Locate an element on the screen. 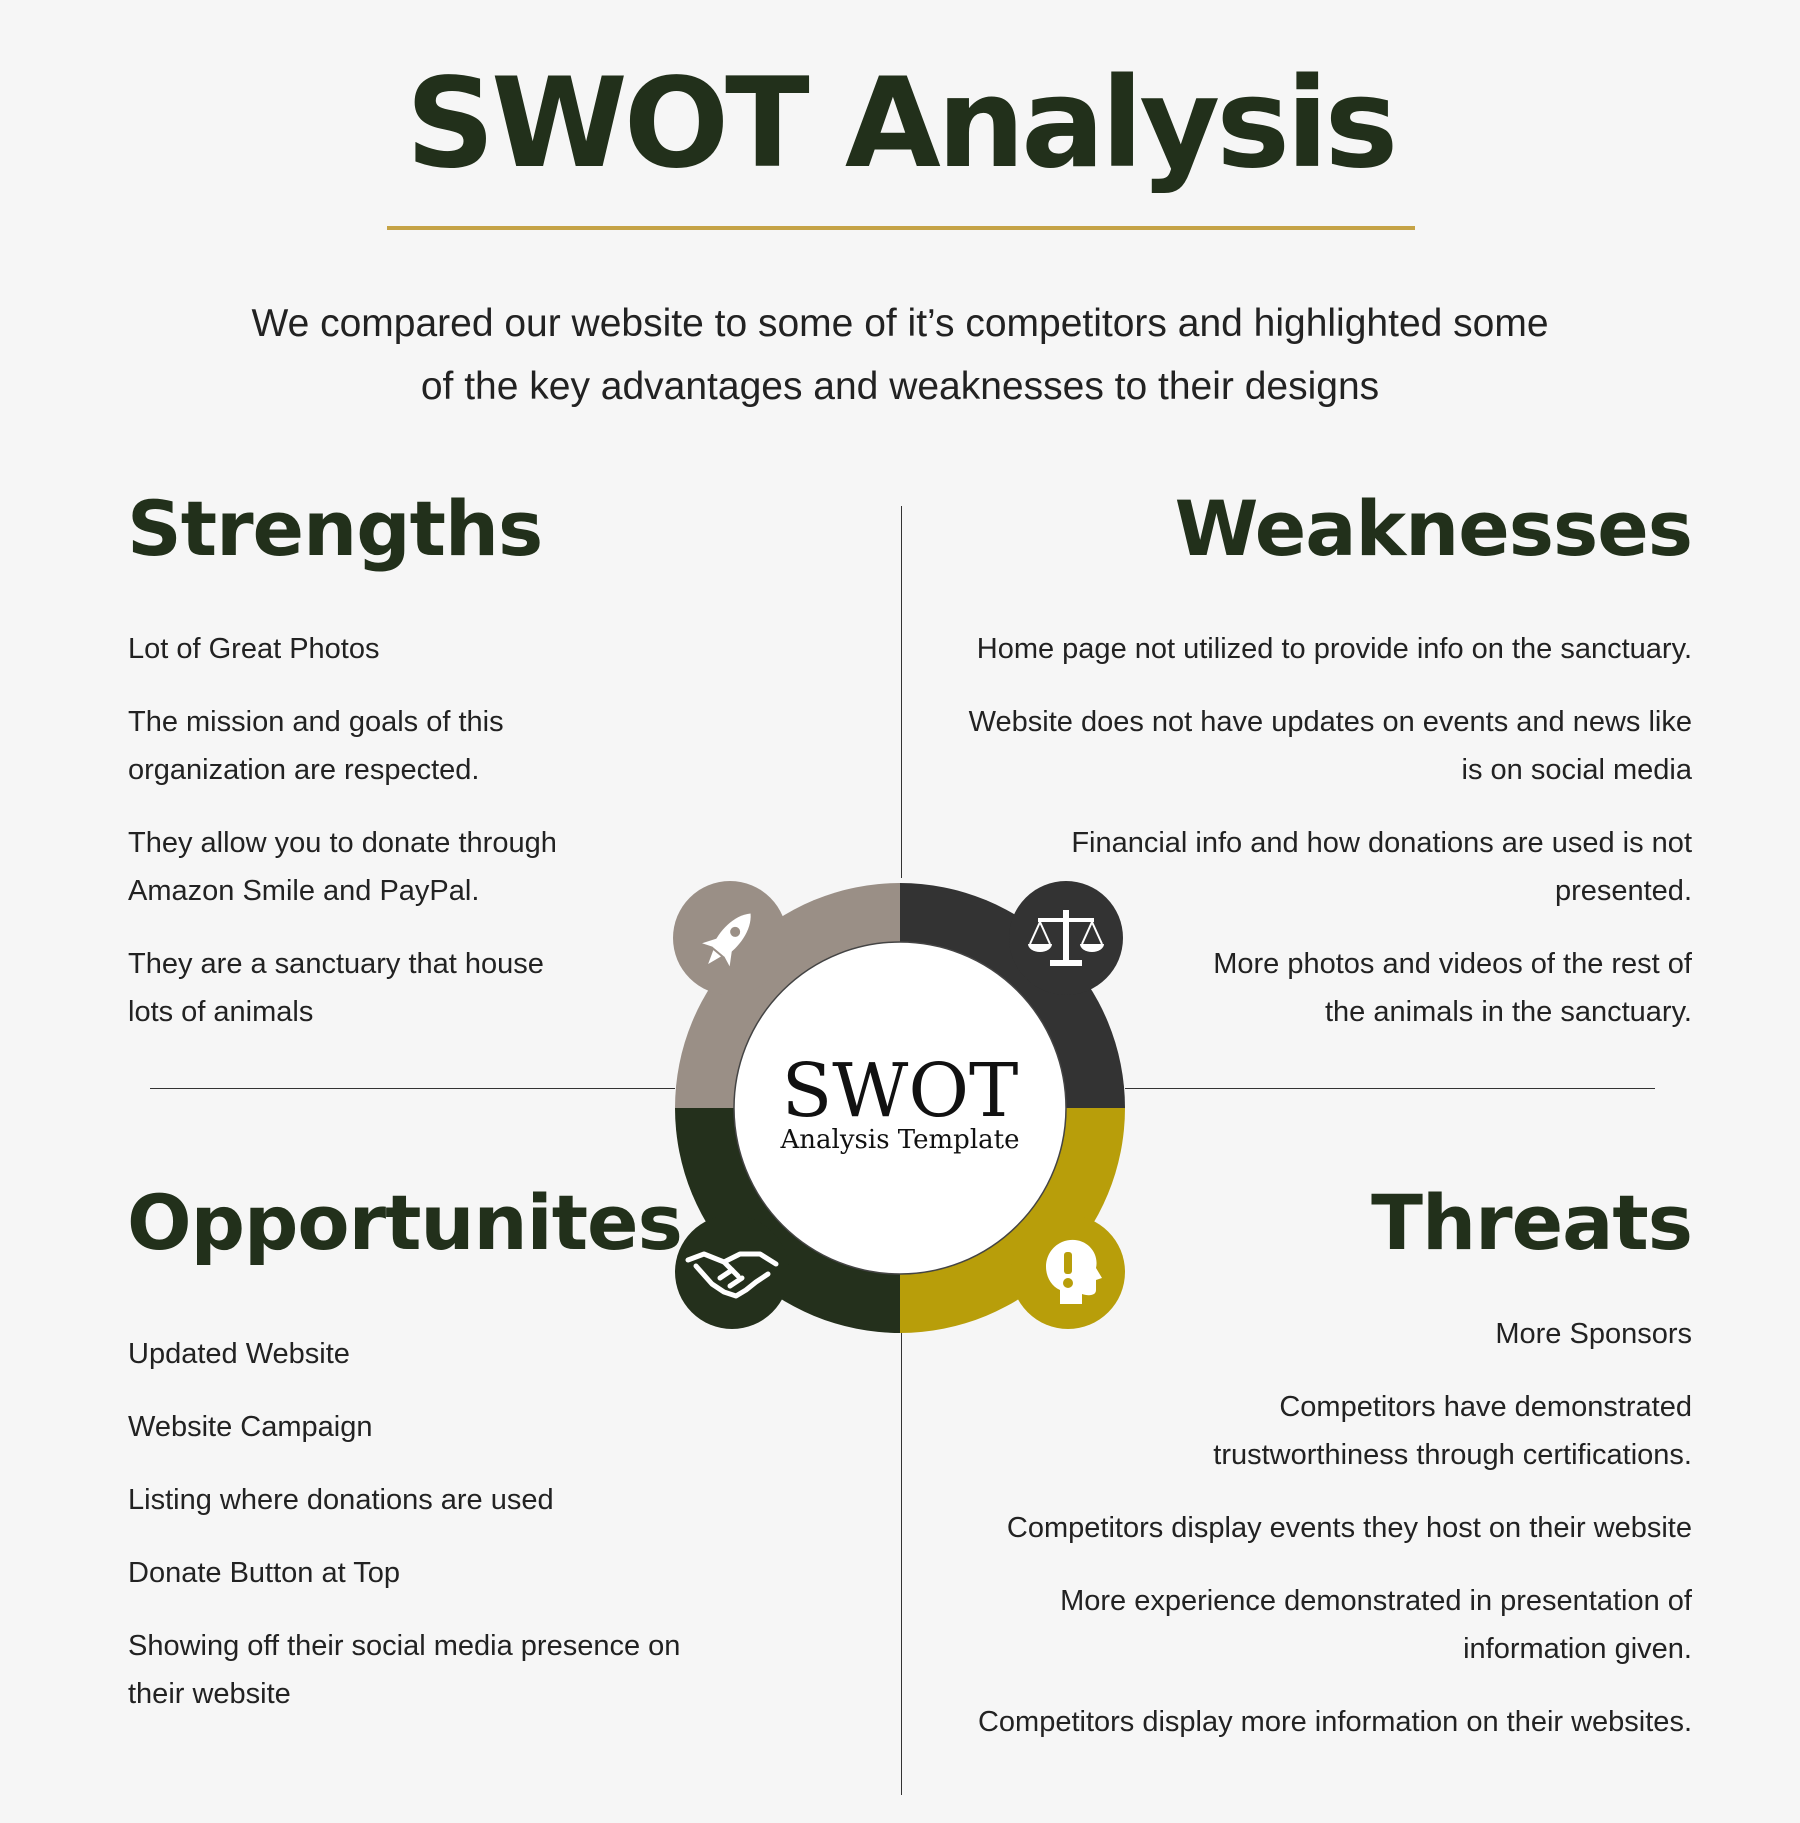 Image resolution: width=1800 pixels, height=1823 pixels. vertical-divider-top is located at coordinates (901, 692).